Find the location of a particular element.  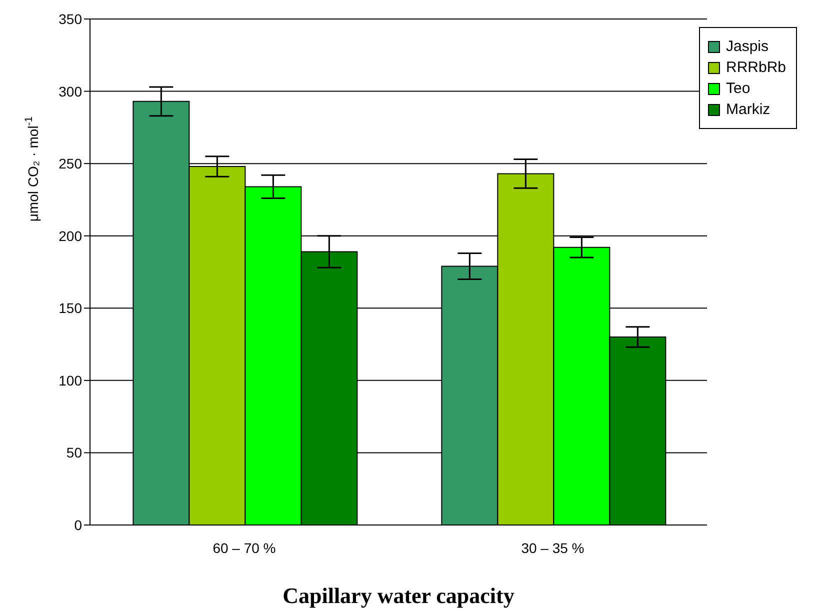

y-tick-label: 50 is located at coordinates (74, 452).